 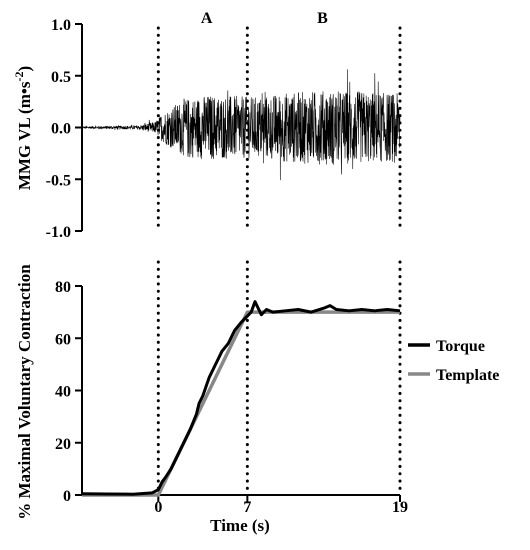 What do you see at coordinates (67, 496) in the screenshot?
I see `torque-y-tick-label: 0` at bounding box center [67, 496].